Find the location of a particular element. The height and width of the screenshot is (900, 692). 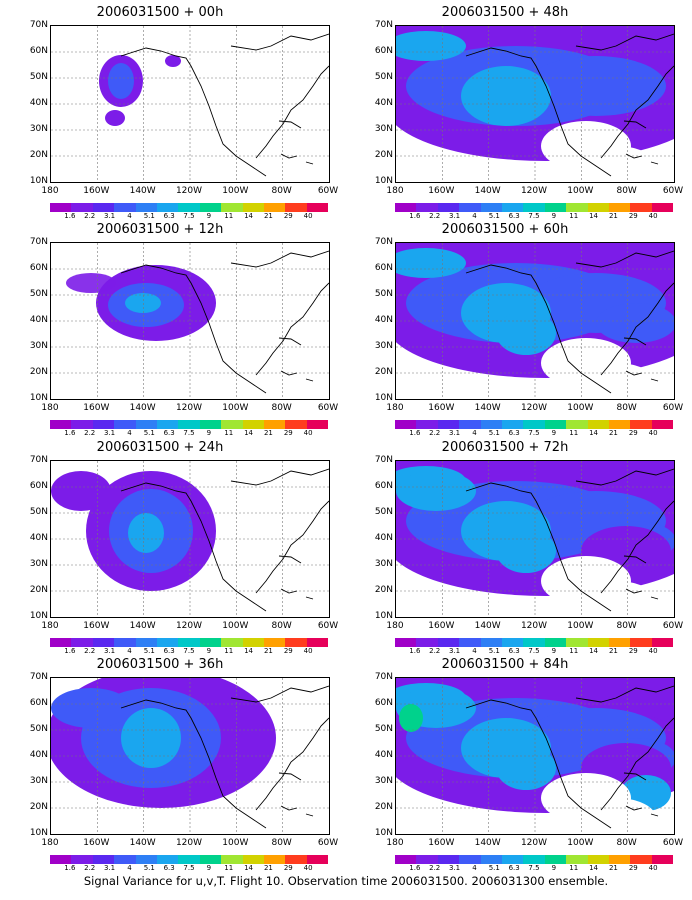

panel-title: 2006031500 + 00h is located at coordinates (160, 12).